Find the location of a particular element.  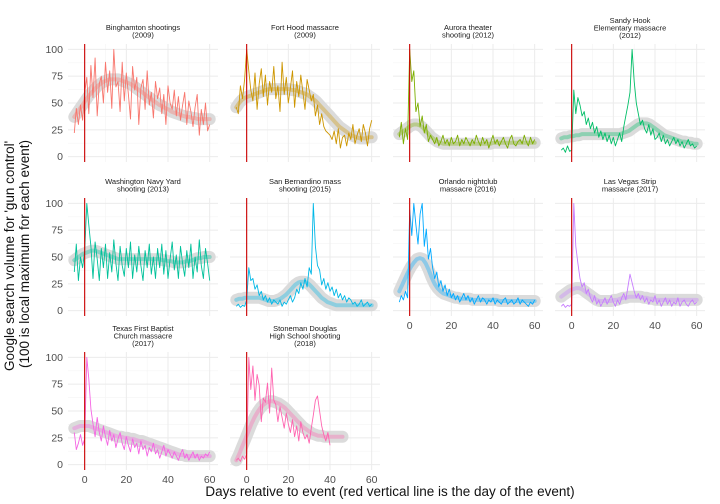

panel-title-line: Fort Hood massacre is located at coordinates (305, 27).